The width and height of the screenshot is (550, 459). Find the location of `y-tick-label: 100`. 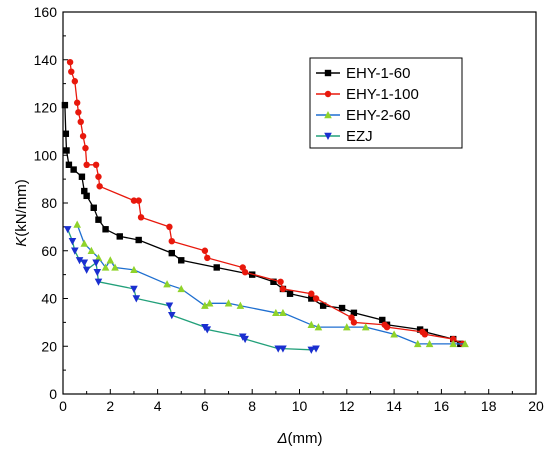

y-tick-label: 100 is located at coordinates (46, 155).